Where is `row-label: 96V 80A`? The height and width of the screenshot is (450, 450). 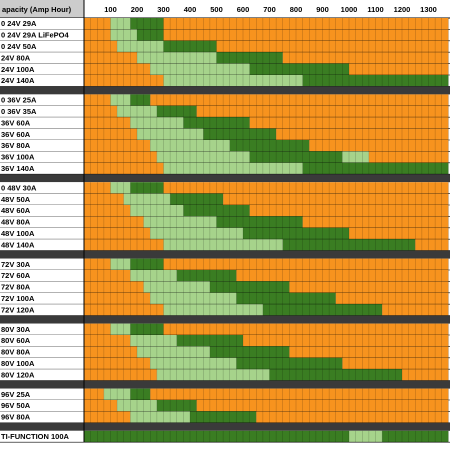 row-label: 96V 80A is located at coordinates (16, 417).